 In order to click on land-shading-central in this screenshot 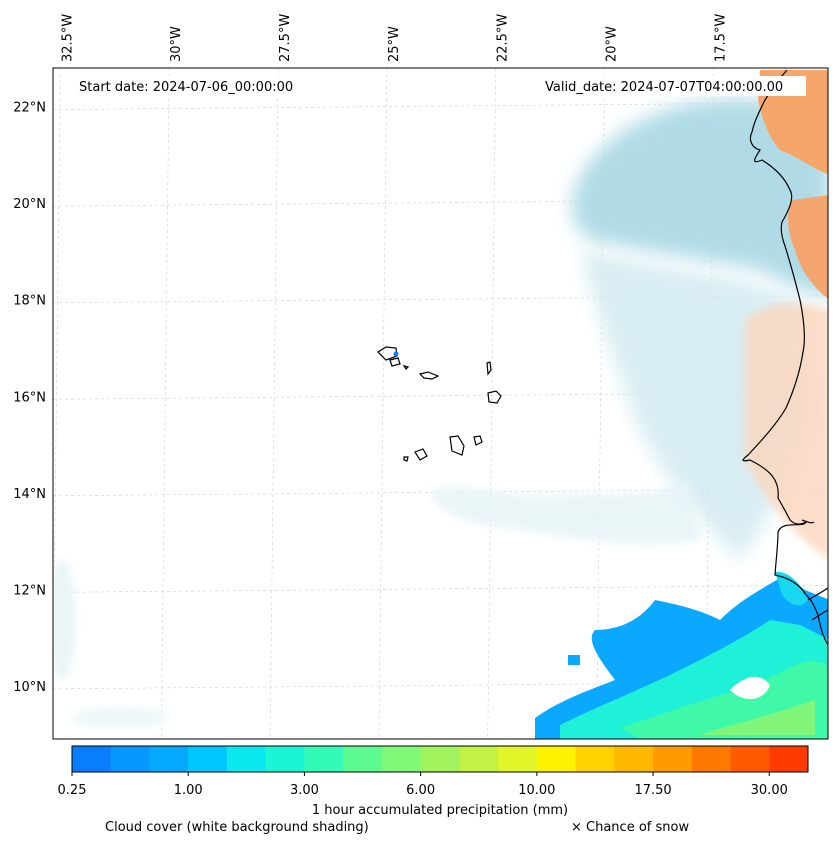, I will do `click(808, 247)`.